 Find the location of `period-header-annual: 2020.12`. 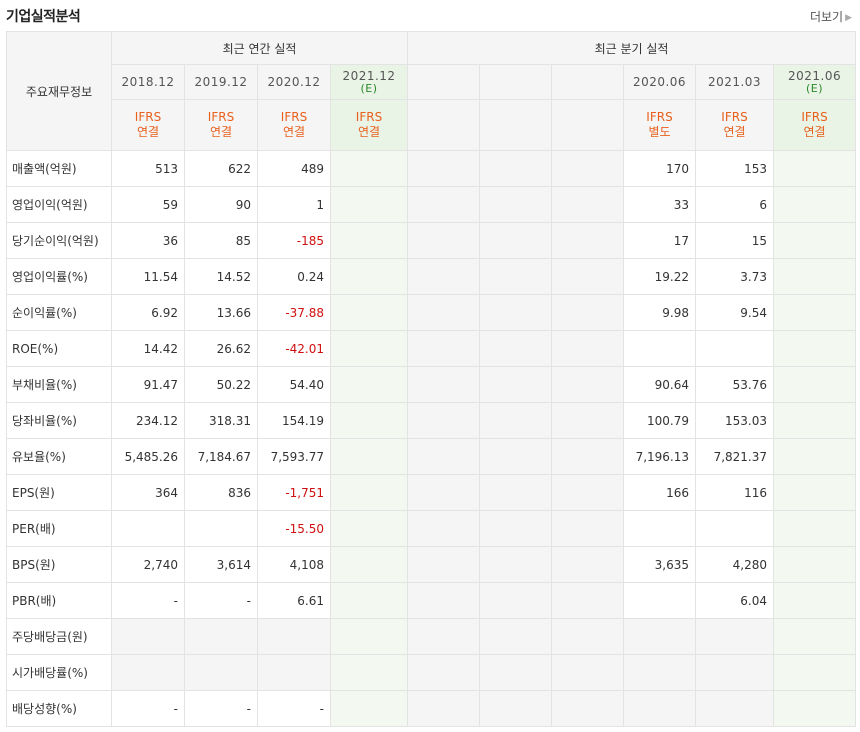

period-header-annual: 2020.12 is located at coordinates (294, 82).